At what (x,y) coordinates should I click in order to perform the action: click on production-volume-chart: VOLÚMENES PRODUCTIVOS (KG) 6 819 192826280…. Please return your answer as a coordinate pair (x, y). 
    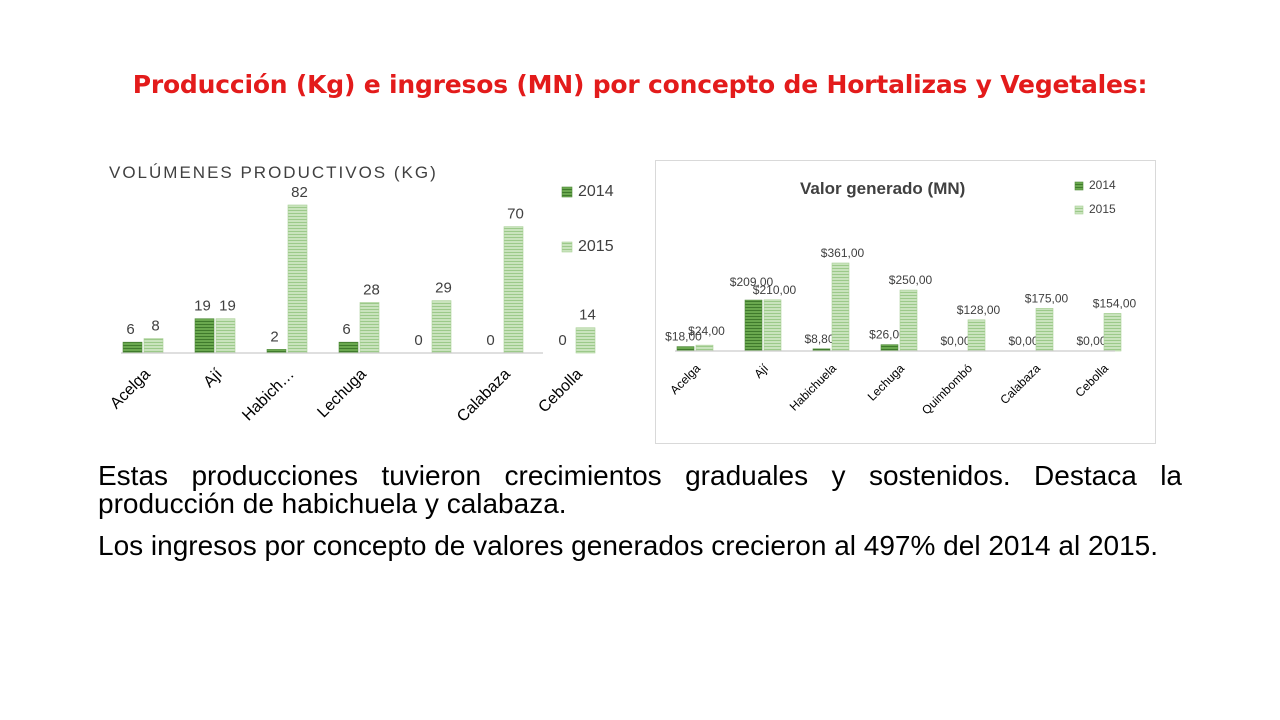
    Looking at the image, I should click on (360, 294).